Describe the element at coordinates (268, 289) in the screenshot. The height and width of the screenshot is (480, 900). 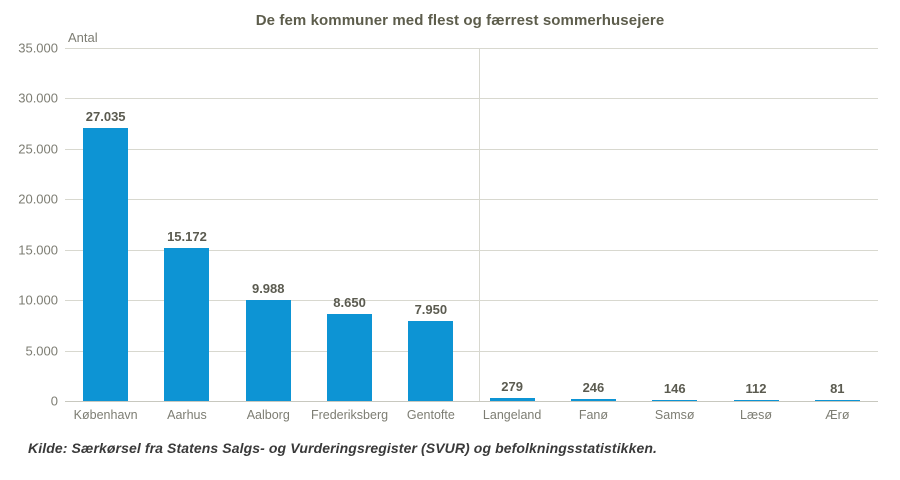
I see `bar-value-label: 9.988` at that location.